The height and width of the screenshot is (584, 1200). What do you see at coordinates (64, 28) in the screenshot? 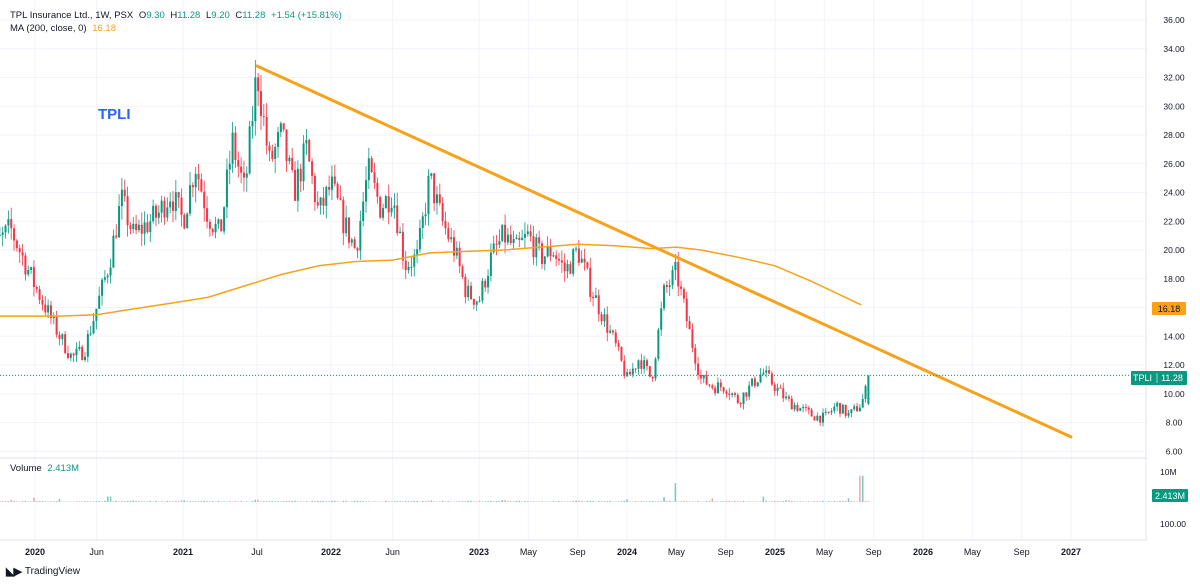
I see `ma-legend: MA (200, close, 0) 16.18` at bounding box center [64, 28].